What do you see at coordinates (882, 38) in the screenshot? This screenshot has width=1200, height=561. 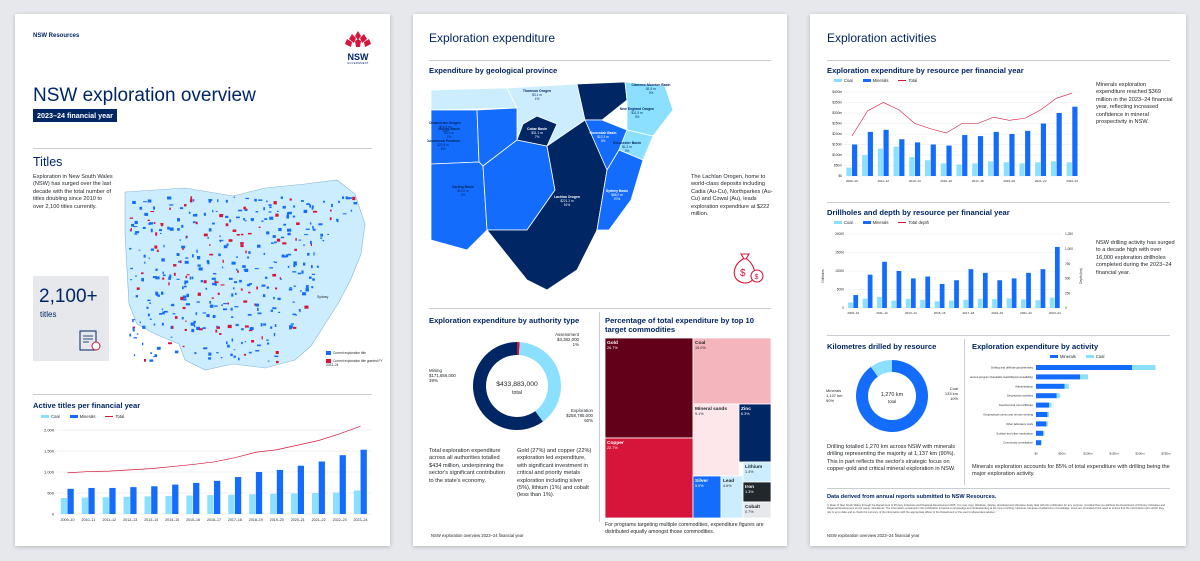 I see `page-title: Exploration activities` at bounding box center [882, 38].